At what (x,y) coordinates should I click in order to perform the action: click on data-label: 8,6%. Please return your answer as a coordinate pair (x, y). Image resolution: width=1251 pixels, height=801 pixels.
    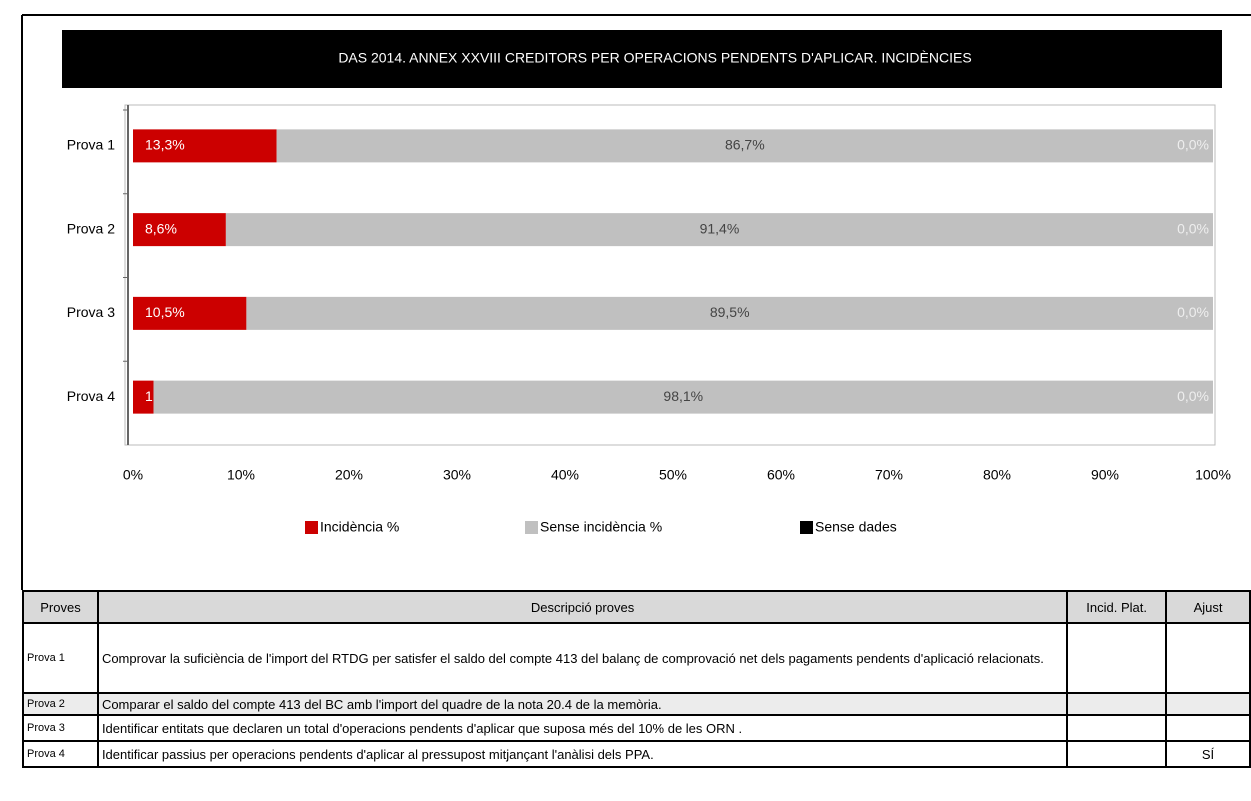
    Looking at the image, I should click on (161, 228).